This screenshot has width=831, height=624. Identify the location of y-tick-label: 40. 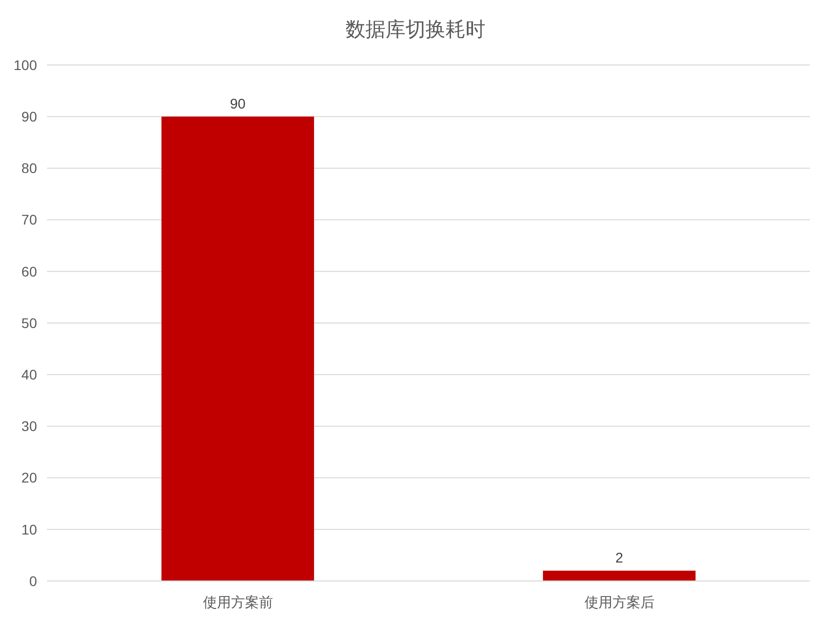
(29, 374).